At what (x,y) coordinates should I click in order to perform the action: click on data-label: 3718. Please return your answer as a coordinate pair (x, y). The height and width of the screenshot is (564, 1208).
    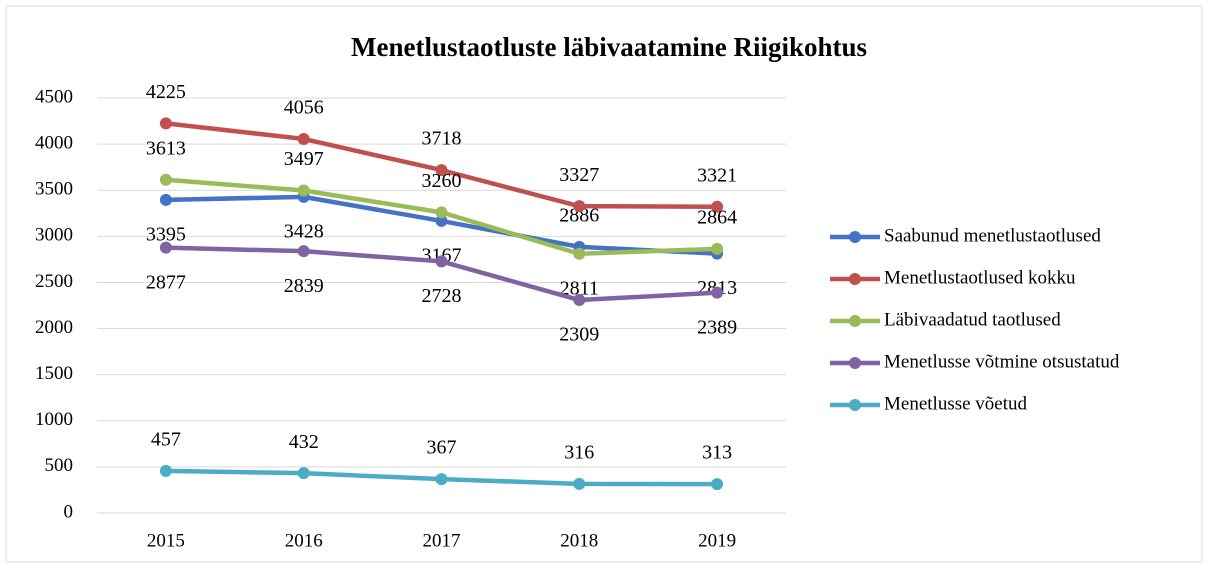
    Looking at the image, I should click on (442, 139).